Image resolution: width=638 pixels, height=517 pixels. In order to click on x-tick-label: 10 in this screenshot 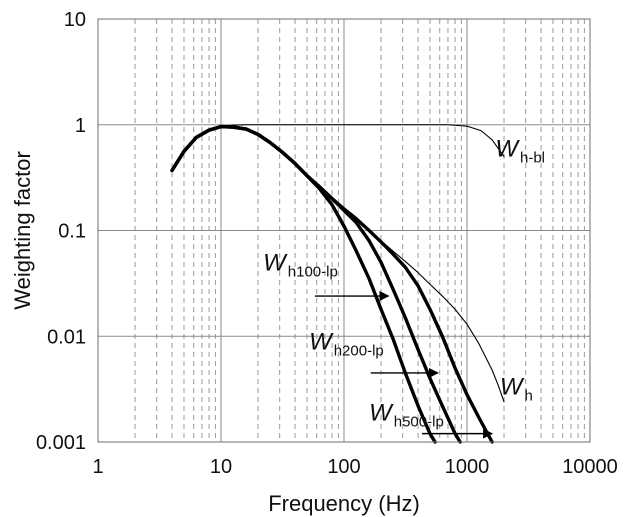, I will do `click(221, 467)`.